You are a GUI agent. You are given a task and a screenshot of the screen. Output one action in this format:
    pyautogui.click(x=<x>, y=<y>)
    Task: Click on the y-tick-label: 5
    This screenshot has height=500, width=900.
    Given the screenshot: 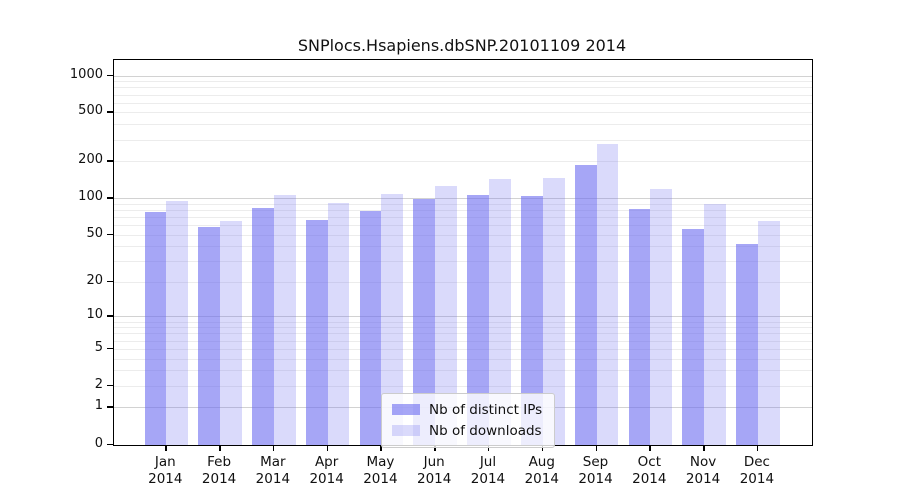 What is the action you would take?
    pyautogui.click(x=98, y=347)
    